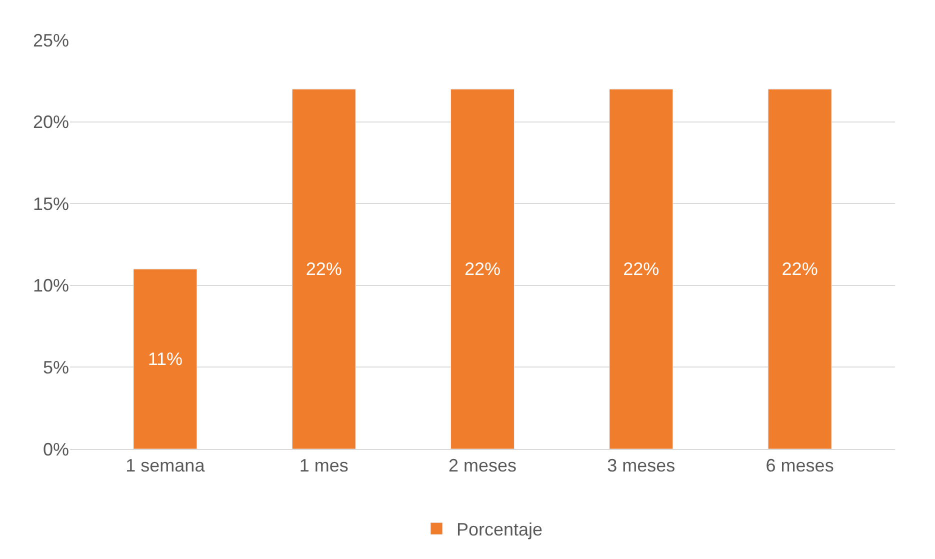  What do you see at coordinates (50, 122) in the screenshot?
I see `y-tick-label: 20%` at bounding box center [50, 122].